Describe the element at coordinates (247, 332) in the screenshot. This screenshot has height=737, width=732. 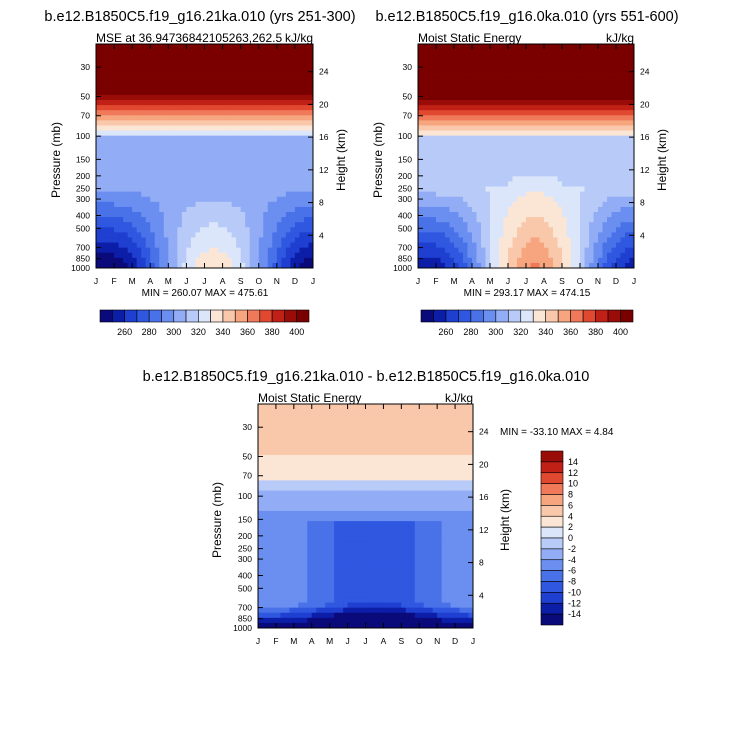
I see `colorbar-label: 360` at that location.